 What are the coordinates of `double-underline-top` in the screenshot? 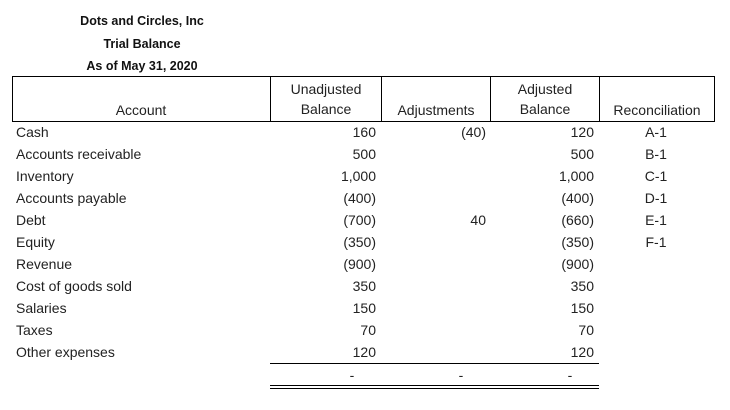 It's located at (434, 385).